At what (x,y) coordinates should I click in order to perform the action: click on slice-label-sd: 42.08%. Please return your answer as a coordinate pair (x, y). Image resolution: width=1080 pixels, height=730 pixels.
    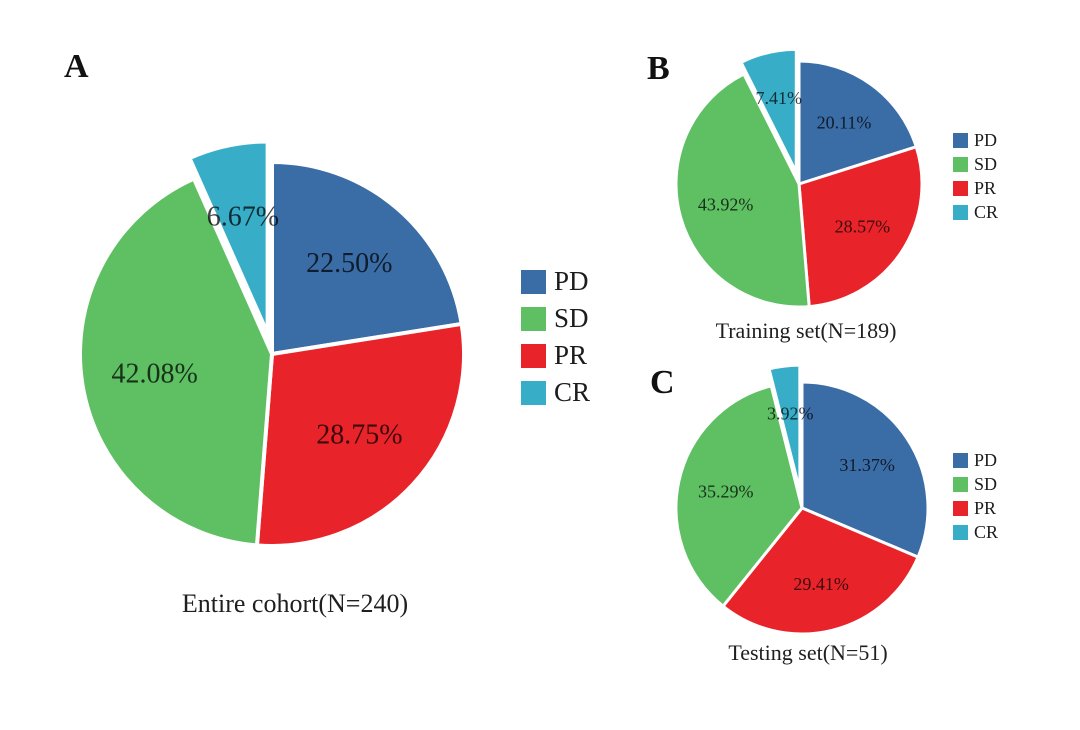
    Looking at the image, I should click on (155, 374).